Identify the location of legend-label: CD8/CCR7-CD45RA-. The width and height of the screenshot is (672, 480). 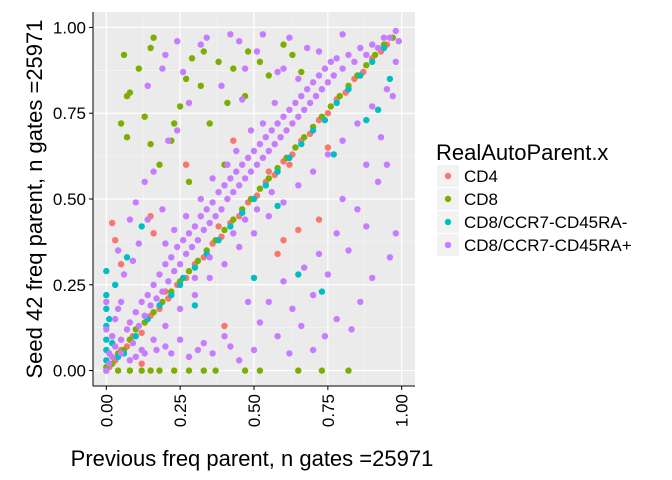
(545, 222).